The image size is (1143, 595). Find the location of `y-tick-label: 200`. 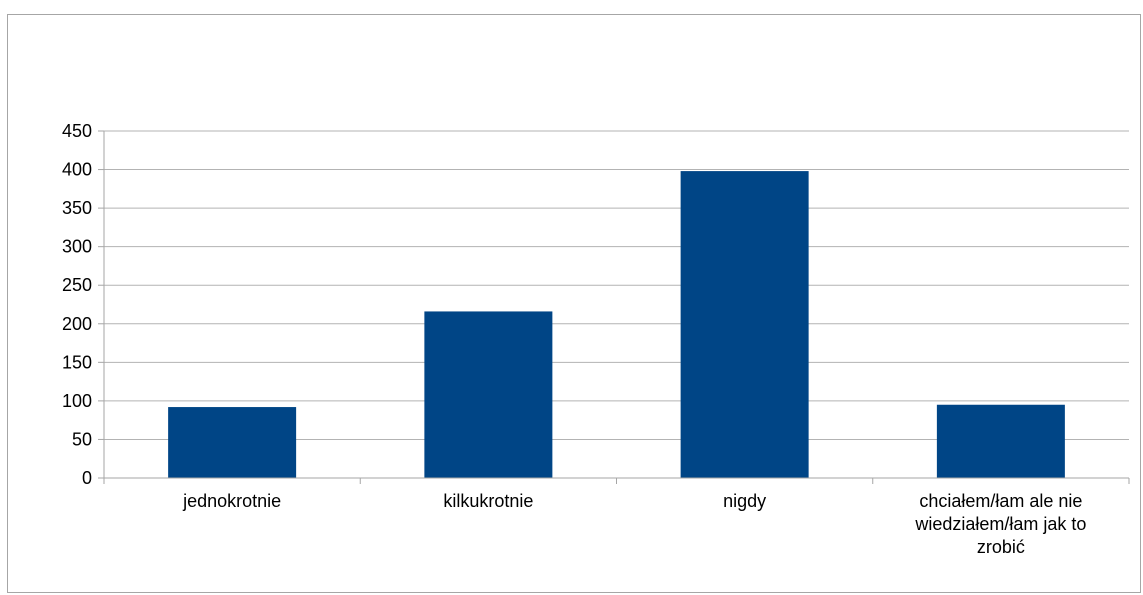

y-tick-label: 200 is located at coordinates (77, 324).